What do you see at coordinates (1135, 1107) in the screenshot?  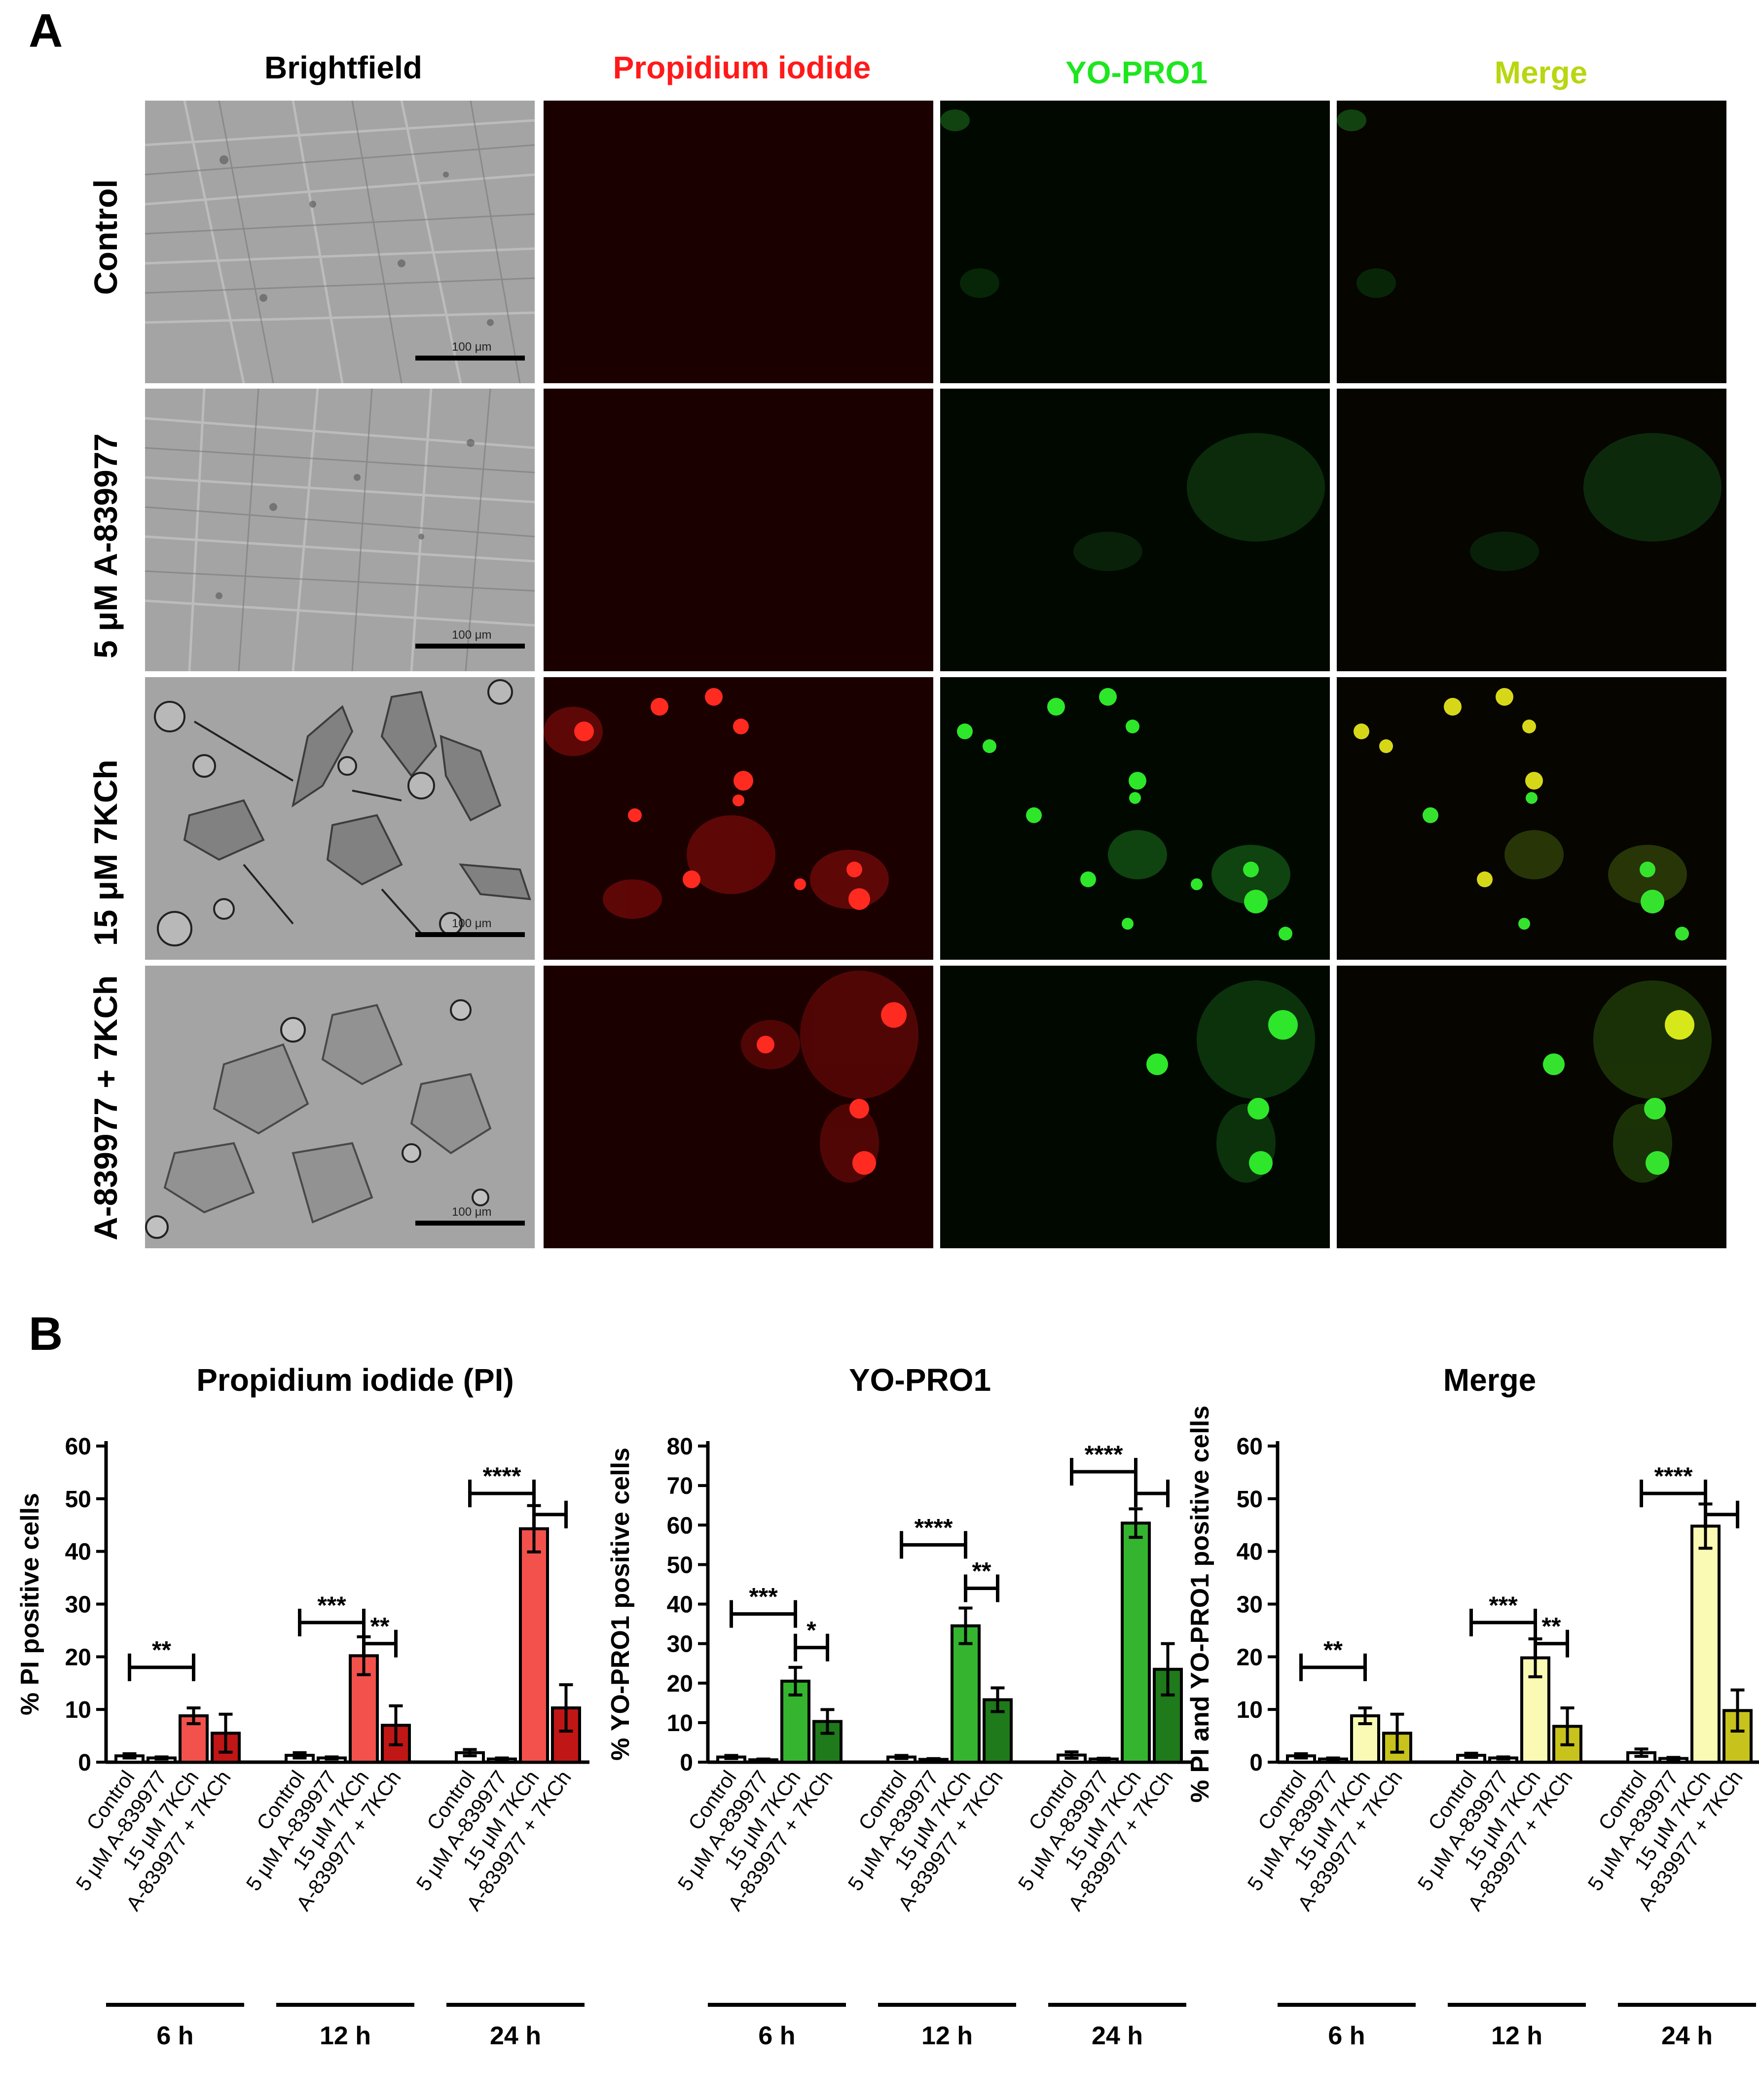 I see `image-yopro1-combination` at bounding box center [1135, 1107].